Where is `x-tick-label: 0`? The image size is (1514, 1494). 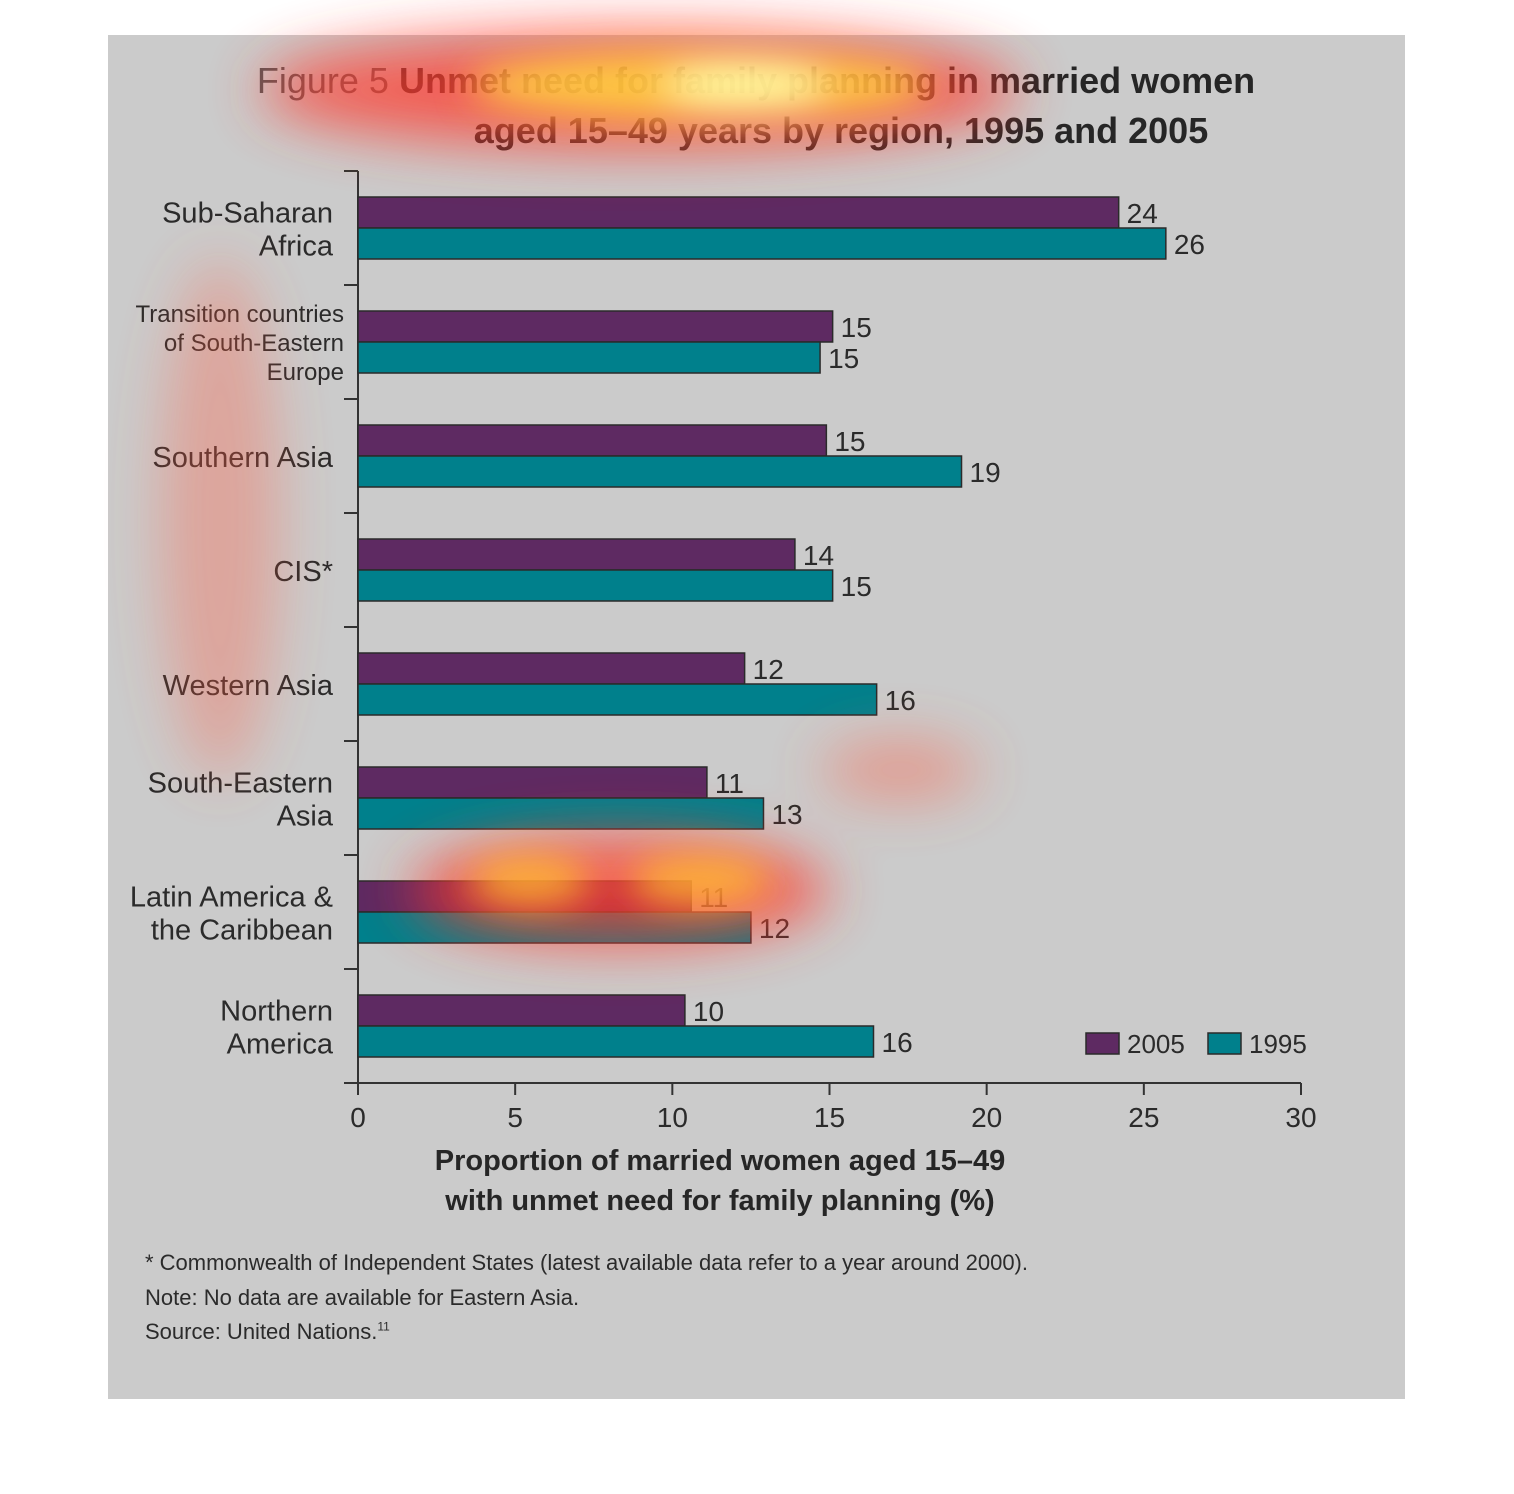 x-tick-label: 0 is located at coordinates (358, 1117).